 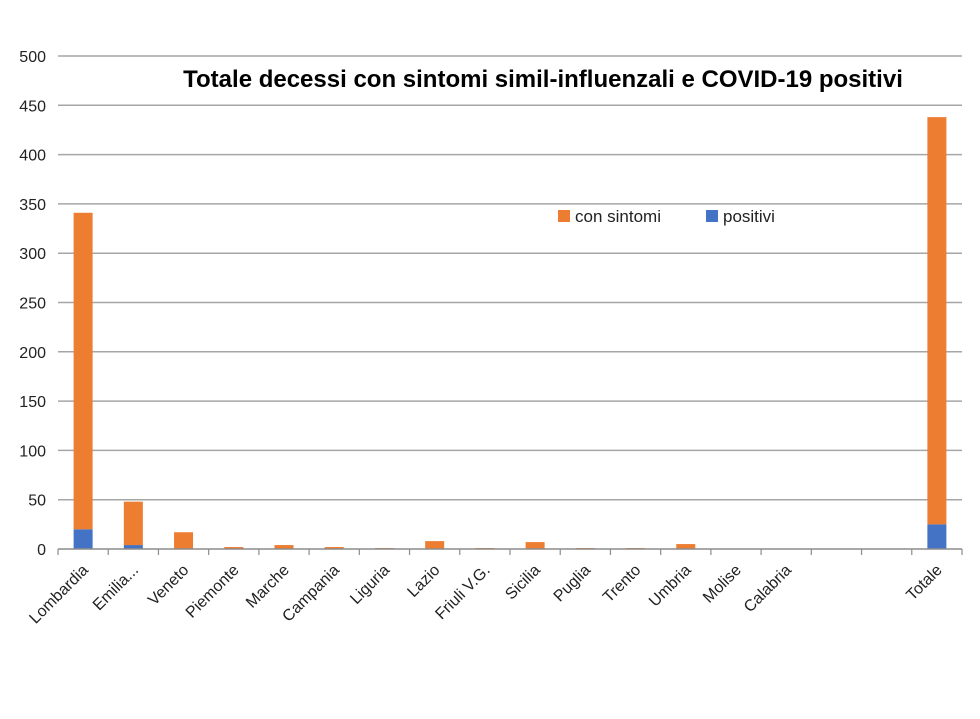 I want to click on x-tick-label: Puglia, so click(x=573, y=584).